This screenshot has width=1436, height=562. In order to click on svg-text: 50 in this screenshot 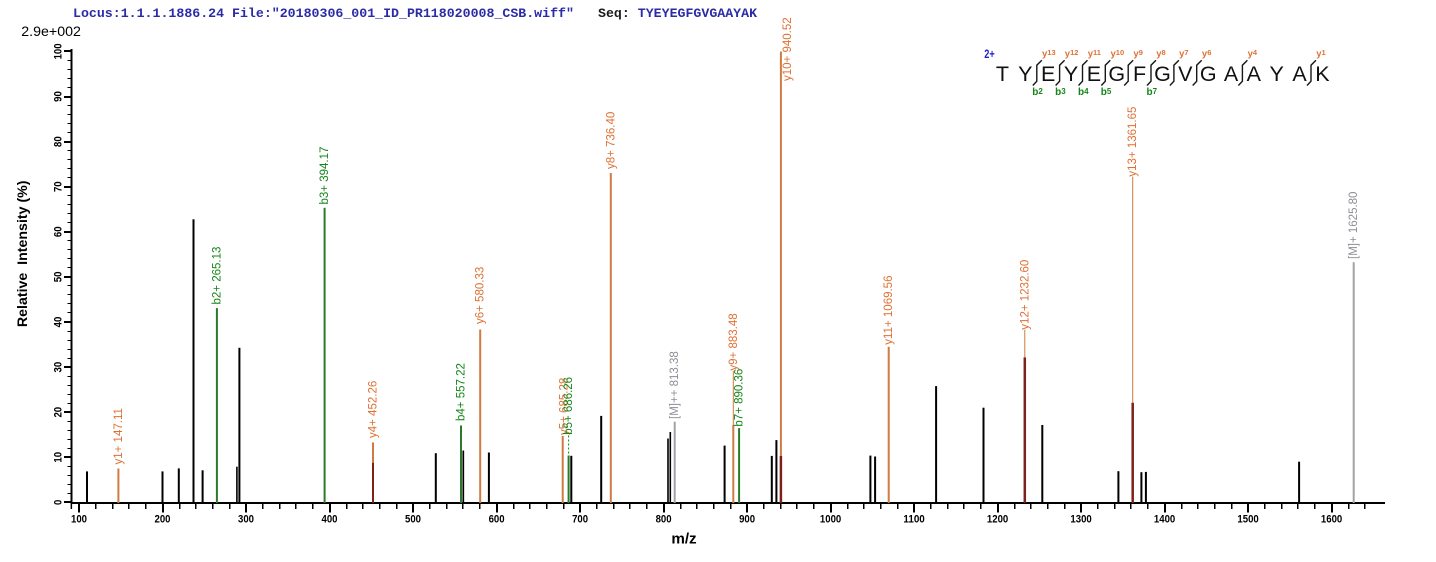, I will do `click(59, 277)`.